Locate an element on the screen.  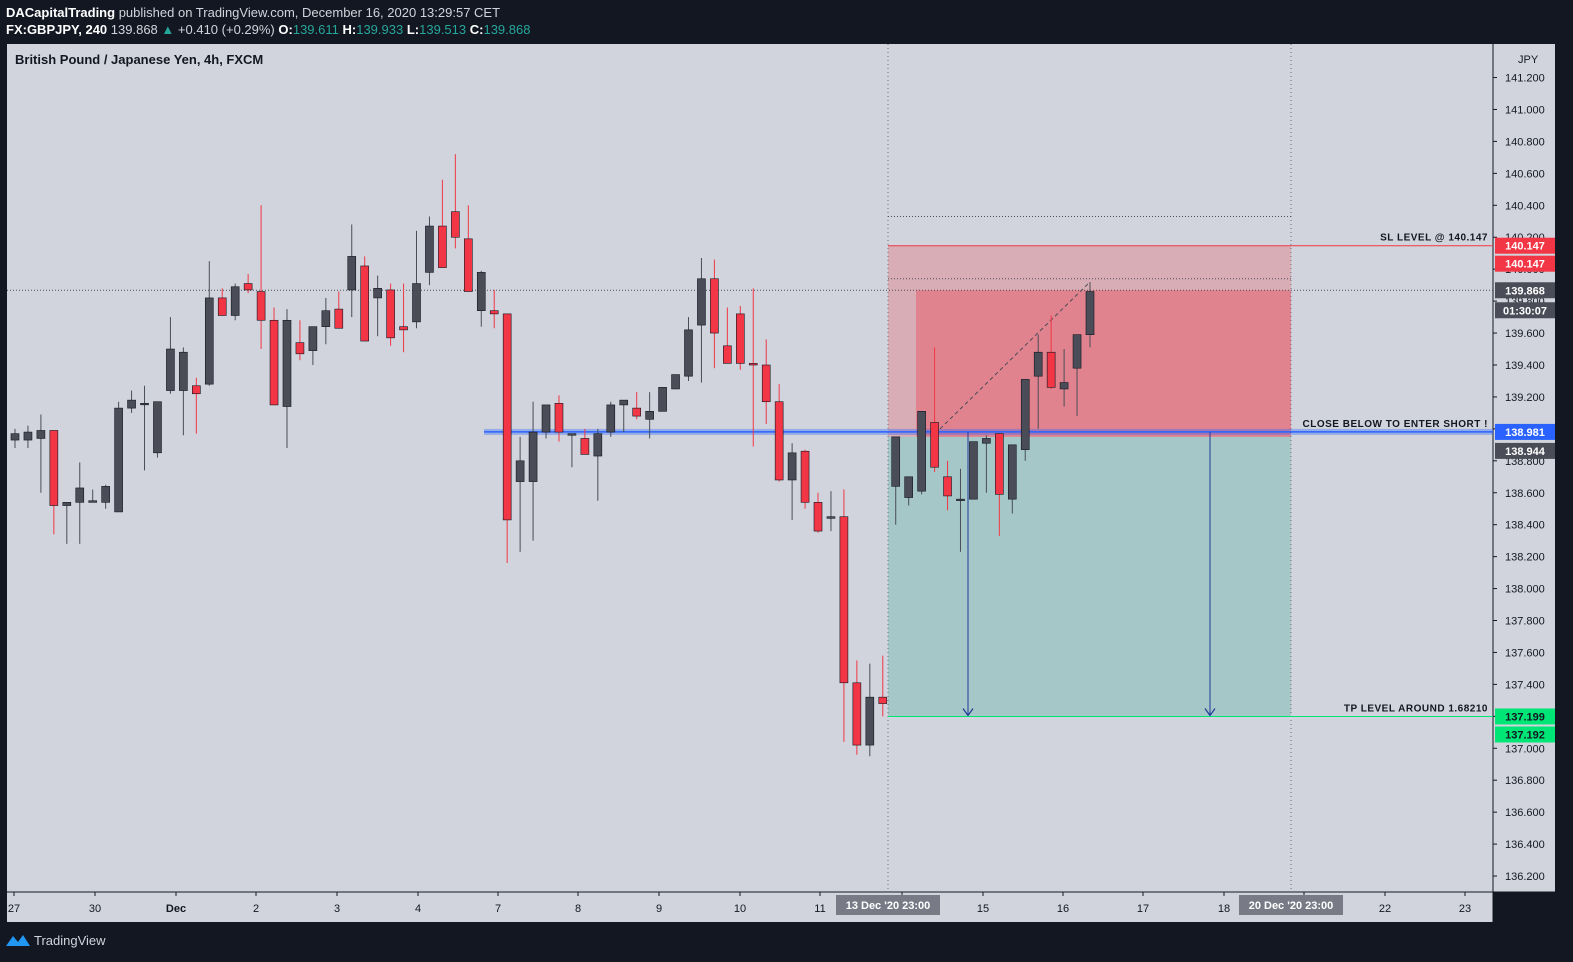
y-tick-label: 139.200 is located at coordinates (1525, 398).